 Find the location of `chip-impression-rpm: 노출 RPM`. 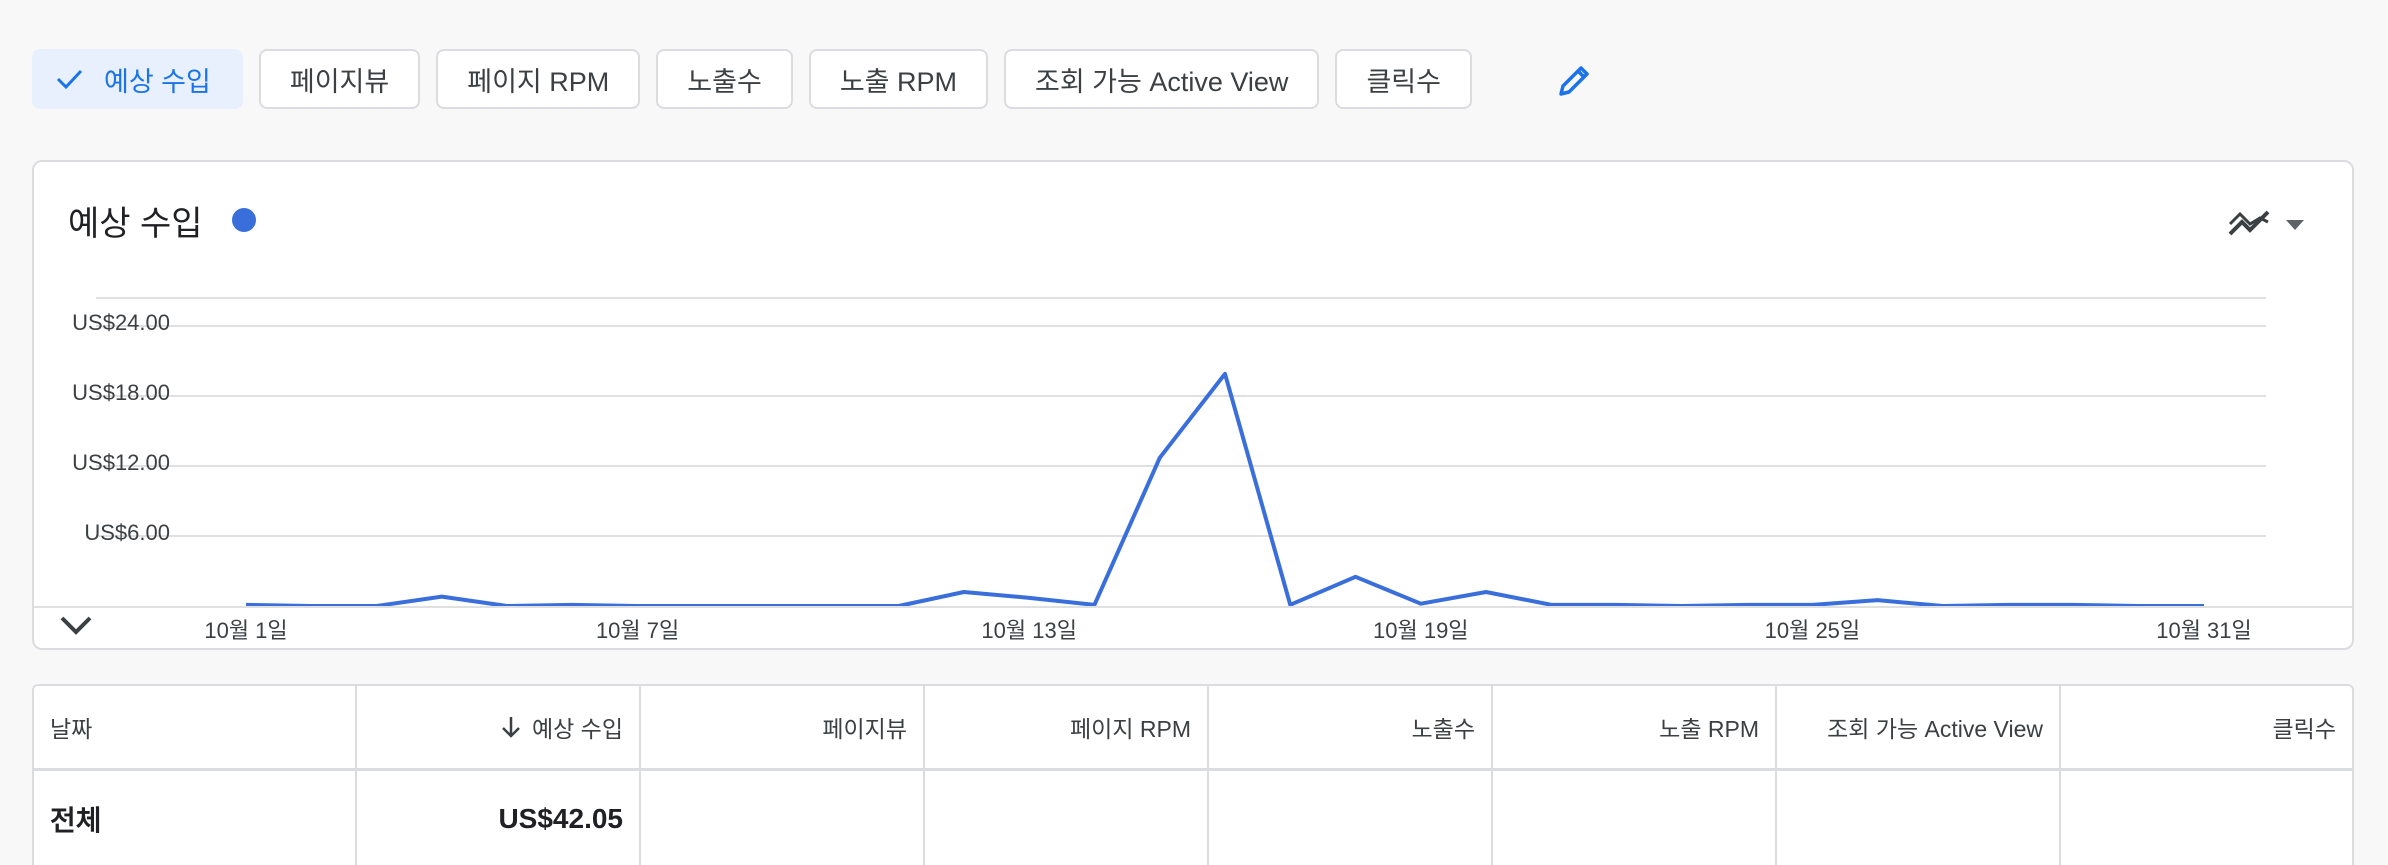

chip-impression-rpm: 노출 RPM is located at coordinates (898, 79).